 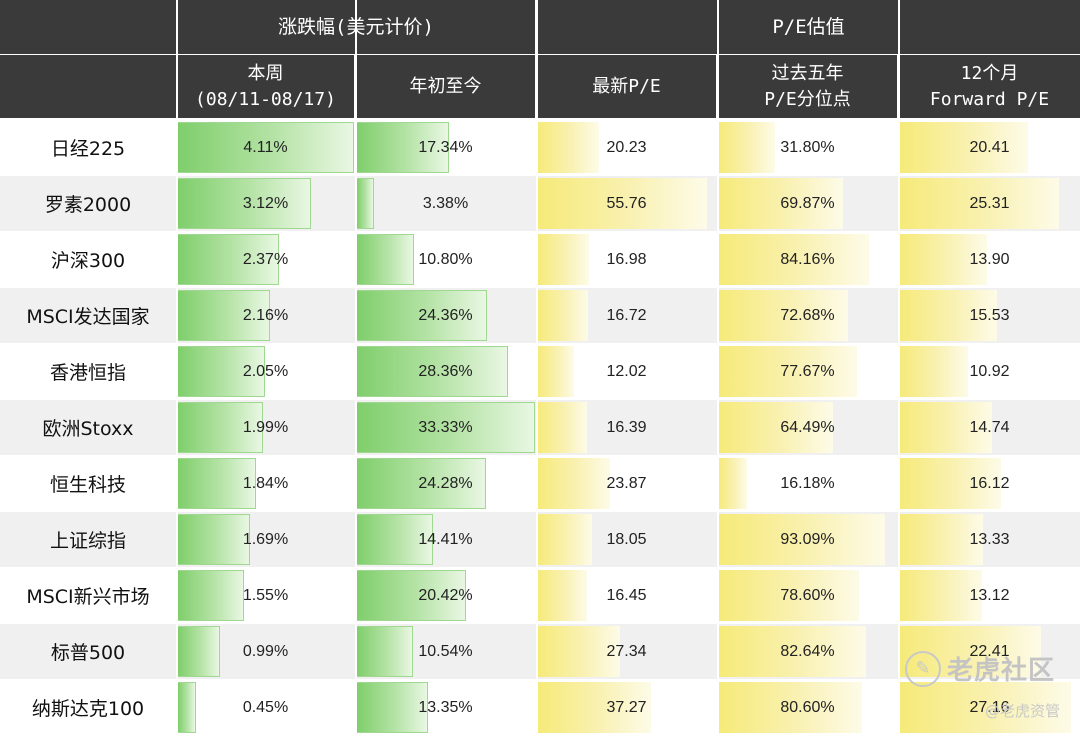 I want to click on value-fwd: 27.16, so click(x=989, y=707).